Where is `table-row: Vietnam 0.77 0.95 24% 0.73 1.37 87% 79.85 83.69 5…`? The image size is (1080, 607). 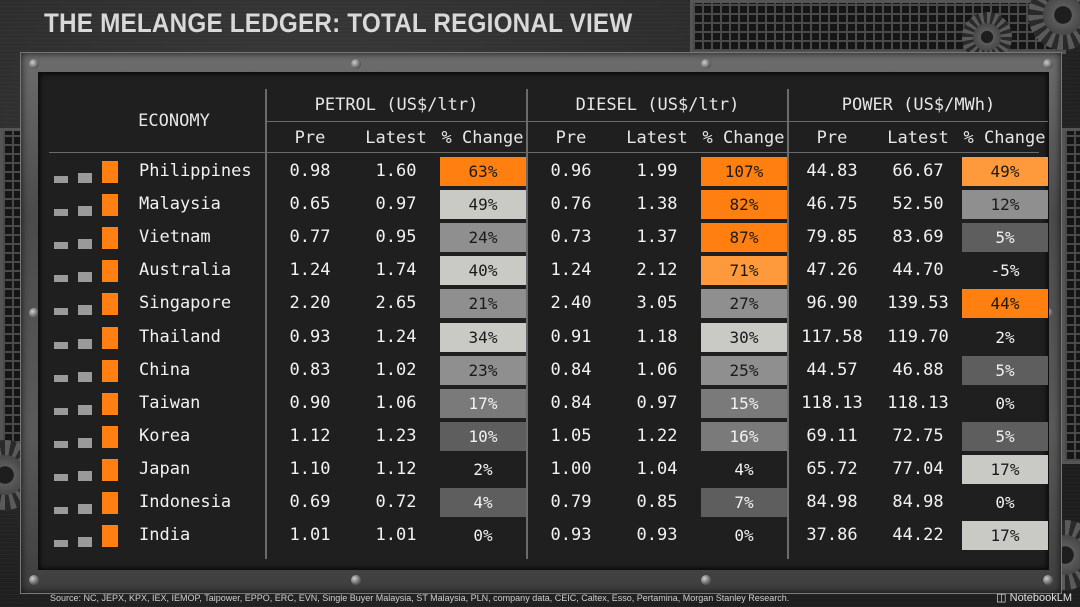
table-row: Vietnam 0.77 0.95 24% 0.73 1.37 87% 79.85 83.69 5… is located at coordinates (543, 237).